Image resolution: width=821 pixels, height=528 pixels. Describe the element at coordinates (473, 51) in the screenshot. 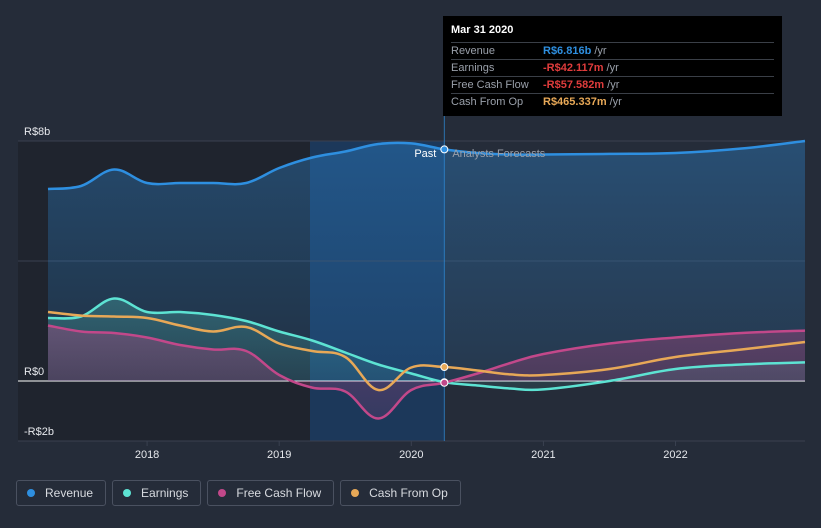

I see `tooltip-label: Revenue` at that location.